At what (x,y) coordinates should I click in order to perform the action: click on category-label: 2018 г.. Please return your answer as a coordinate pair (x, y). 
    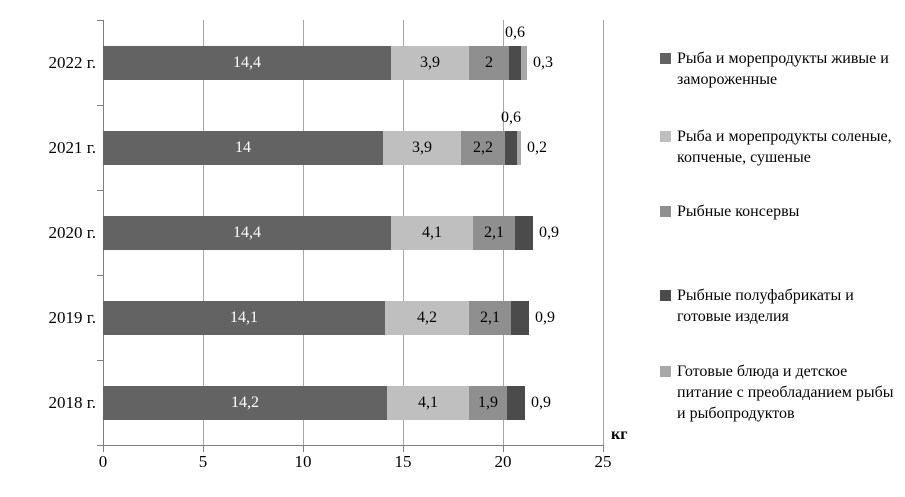
    Looking at the image, I should click on (72, 402).